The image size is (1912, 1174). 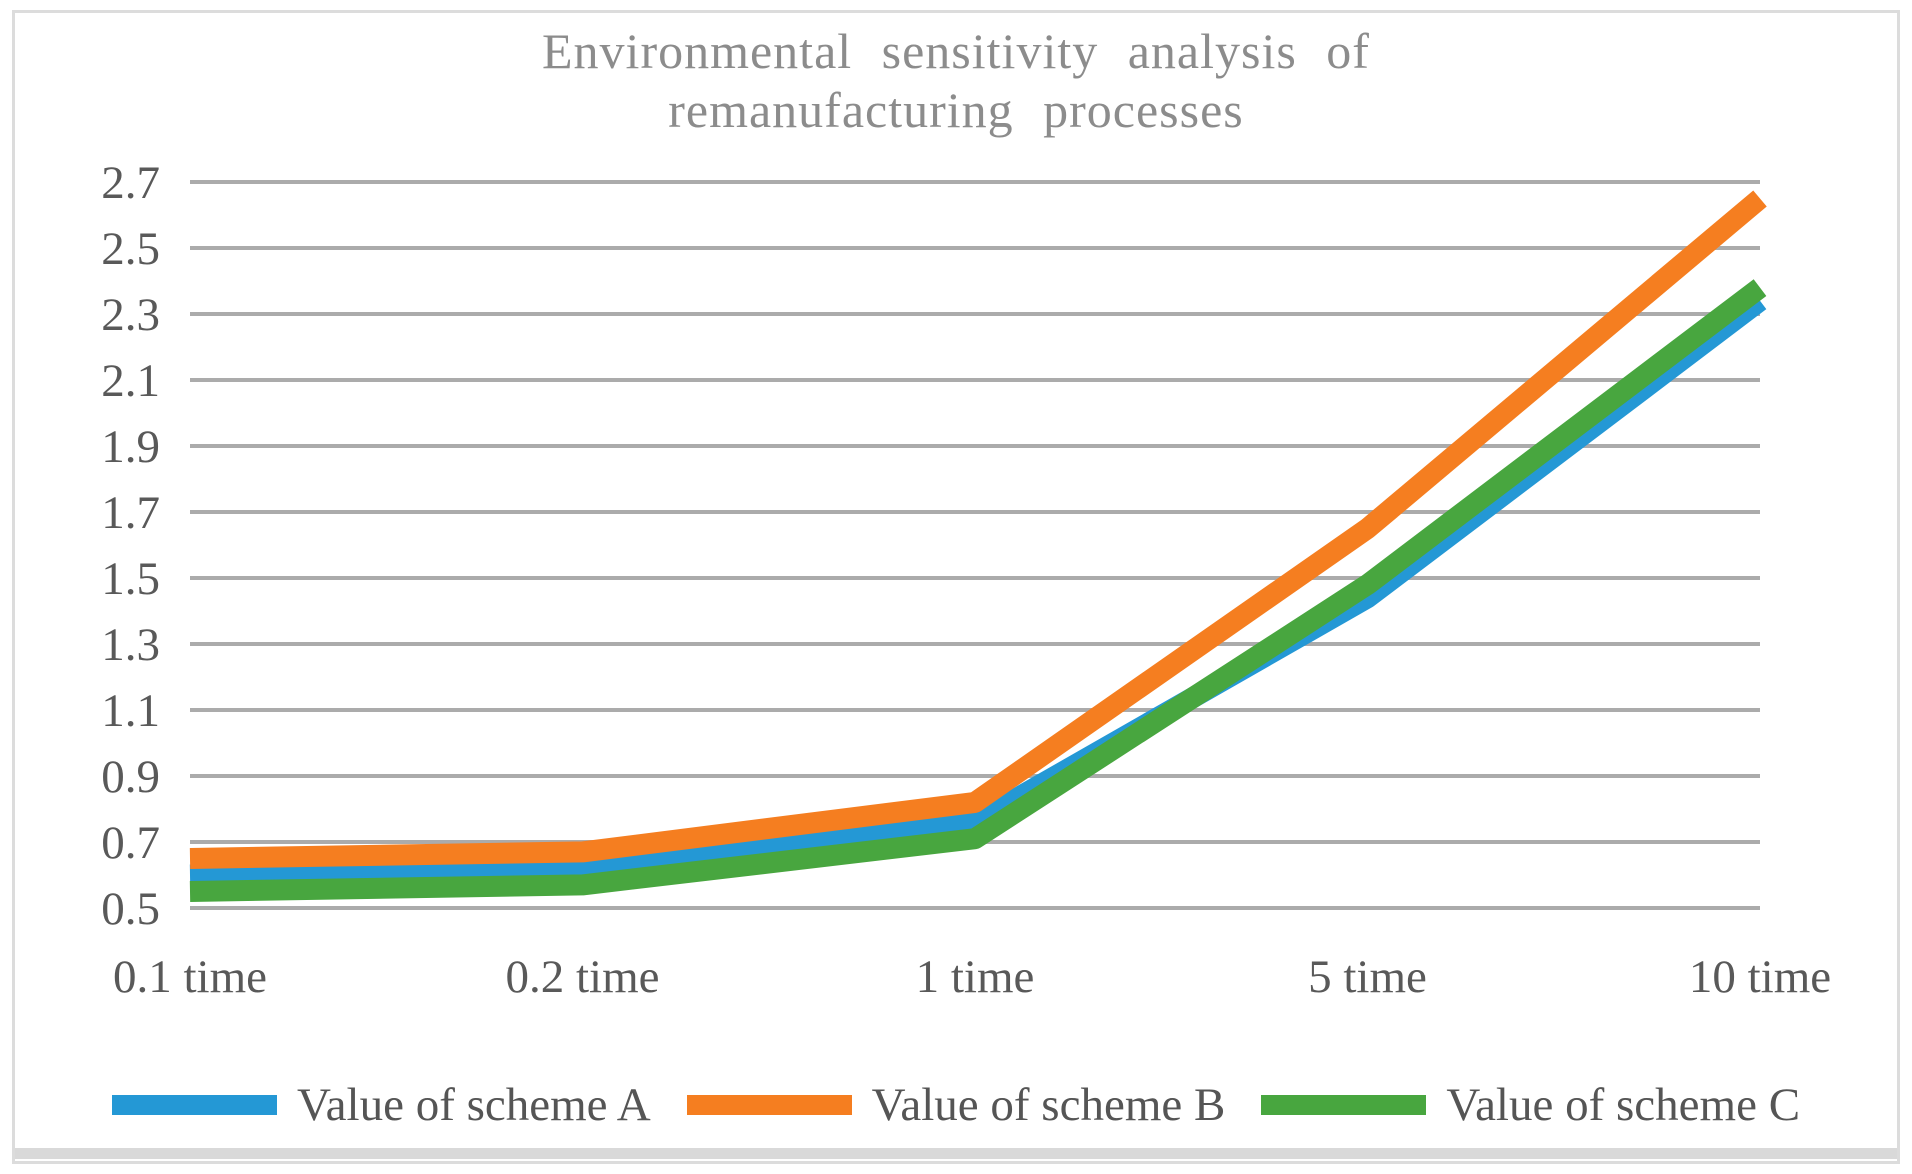 I want to click on y-tick-label: 0.9, so click(x=130, y=777).